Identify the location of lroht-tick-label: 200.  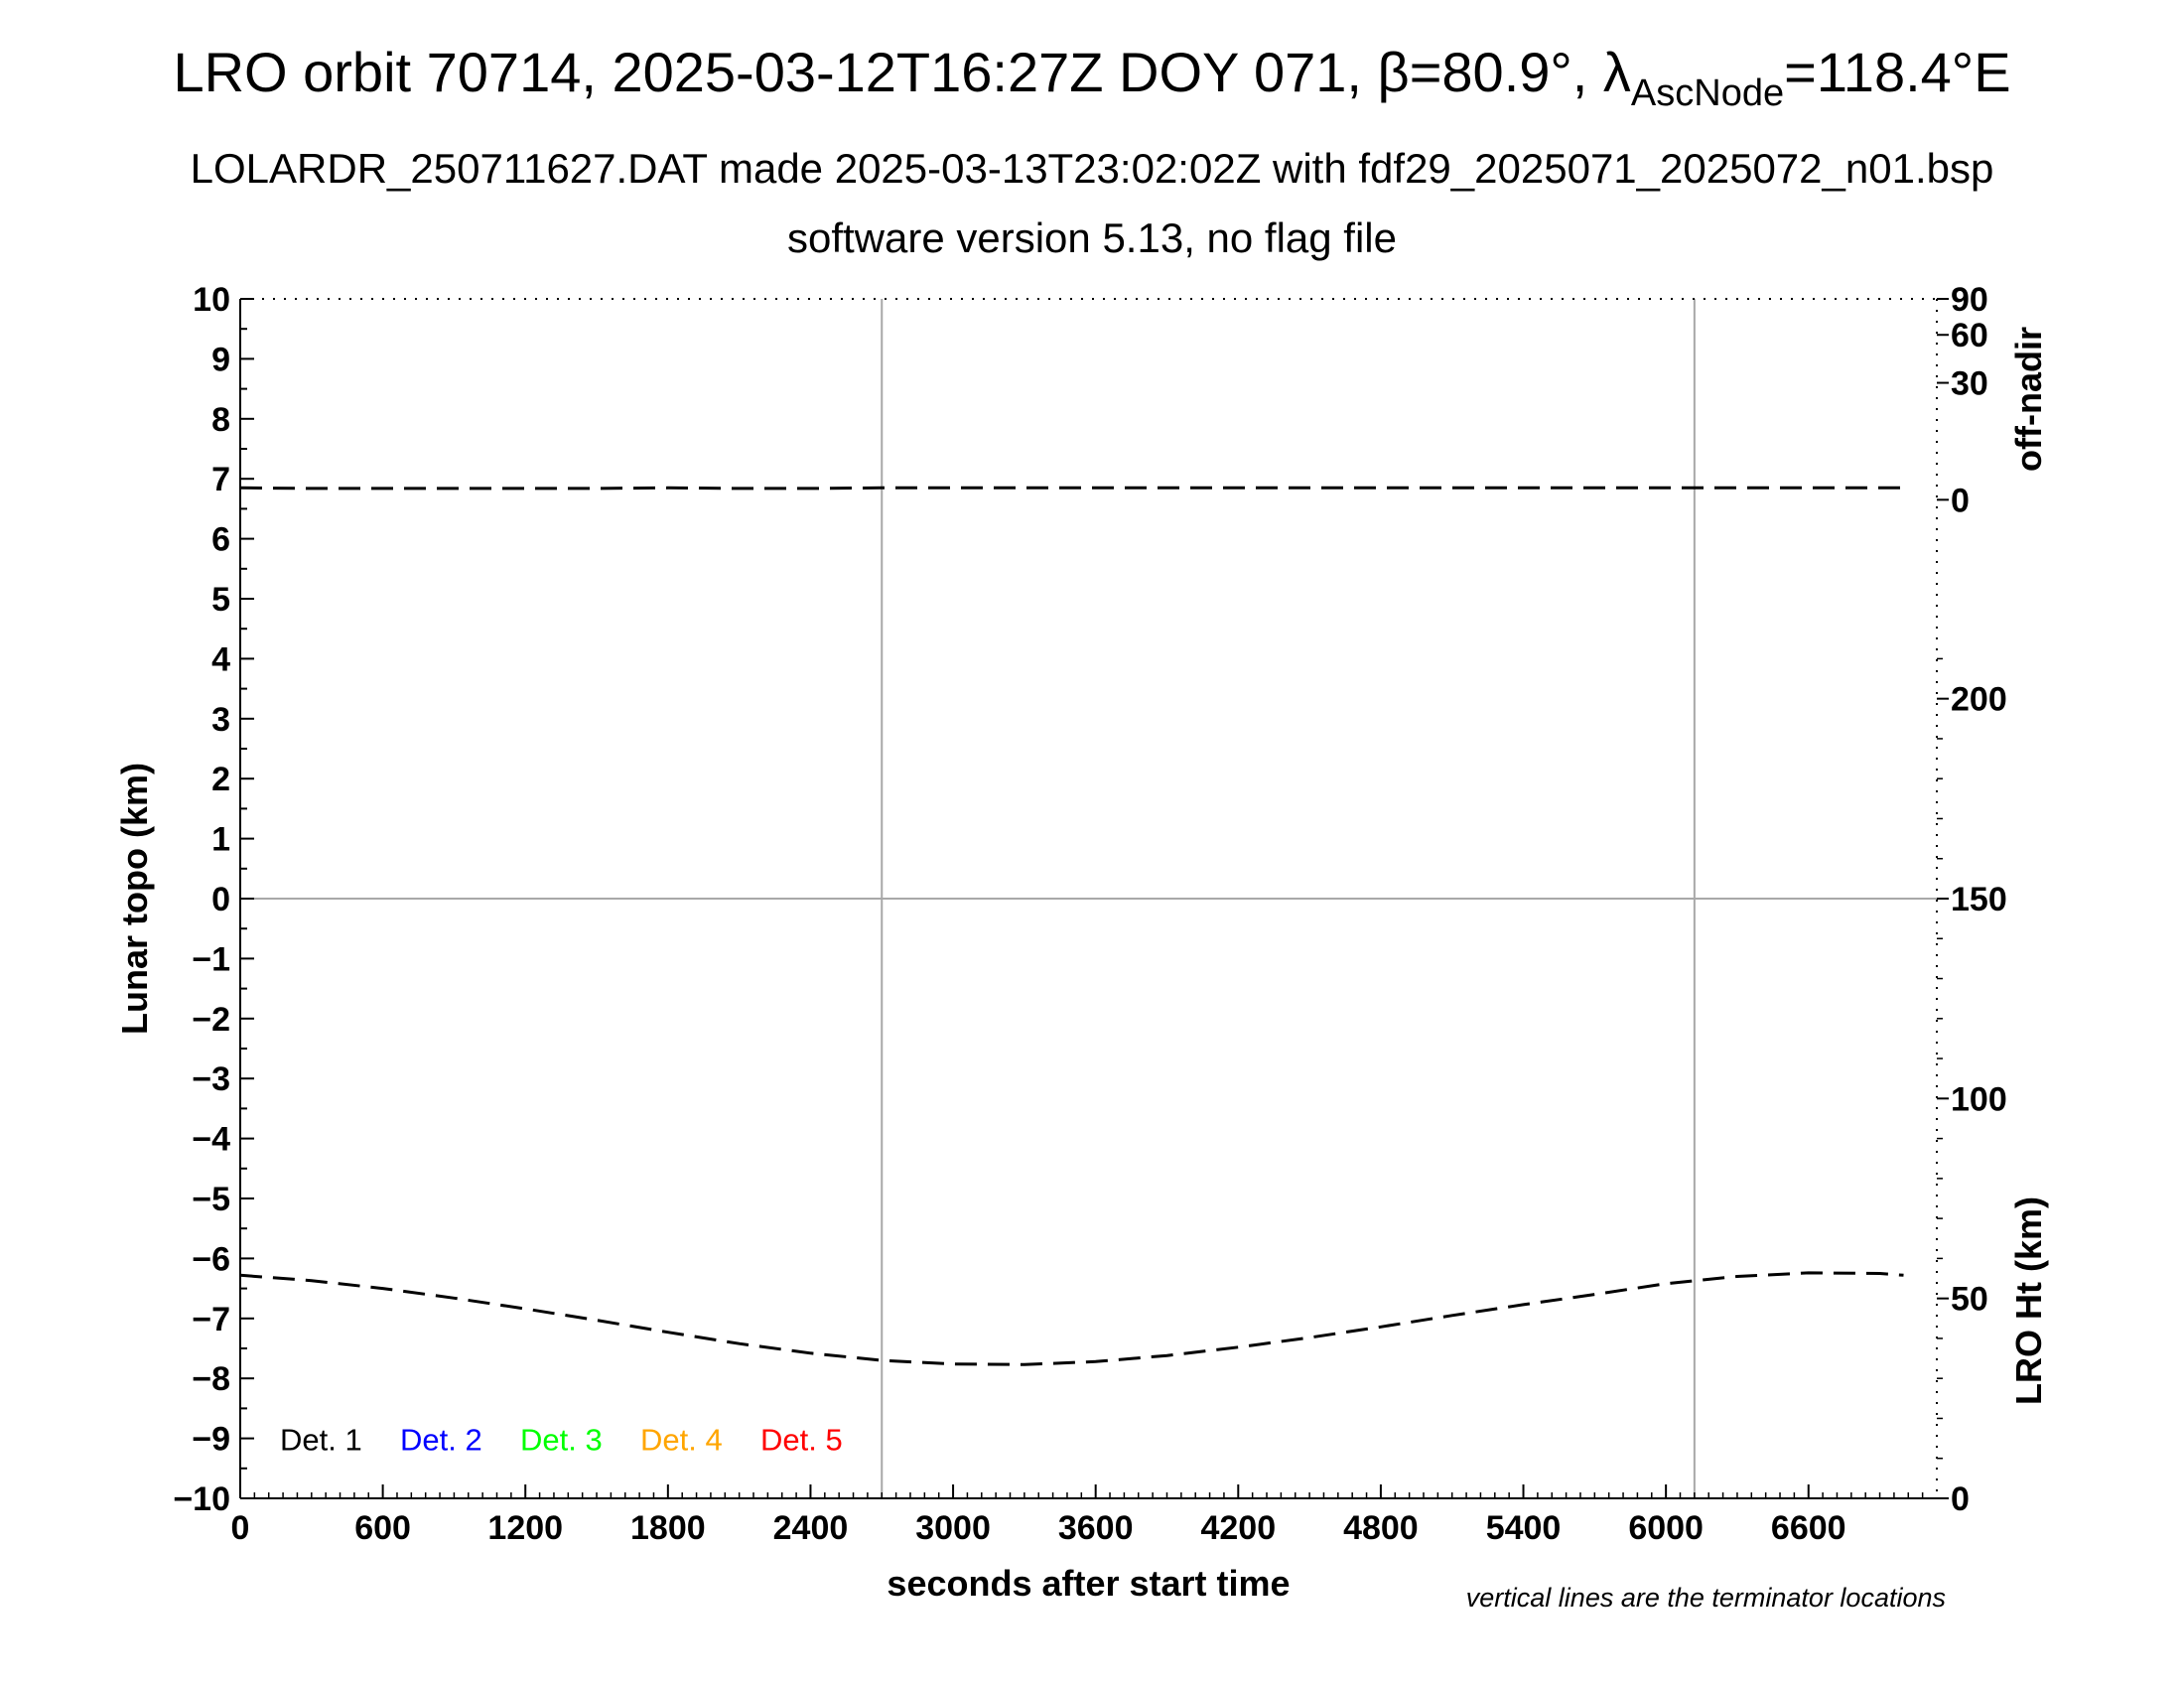
(1979, 700).